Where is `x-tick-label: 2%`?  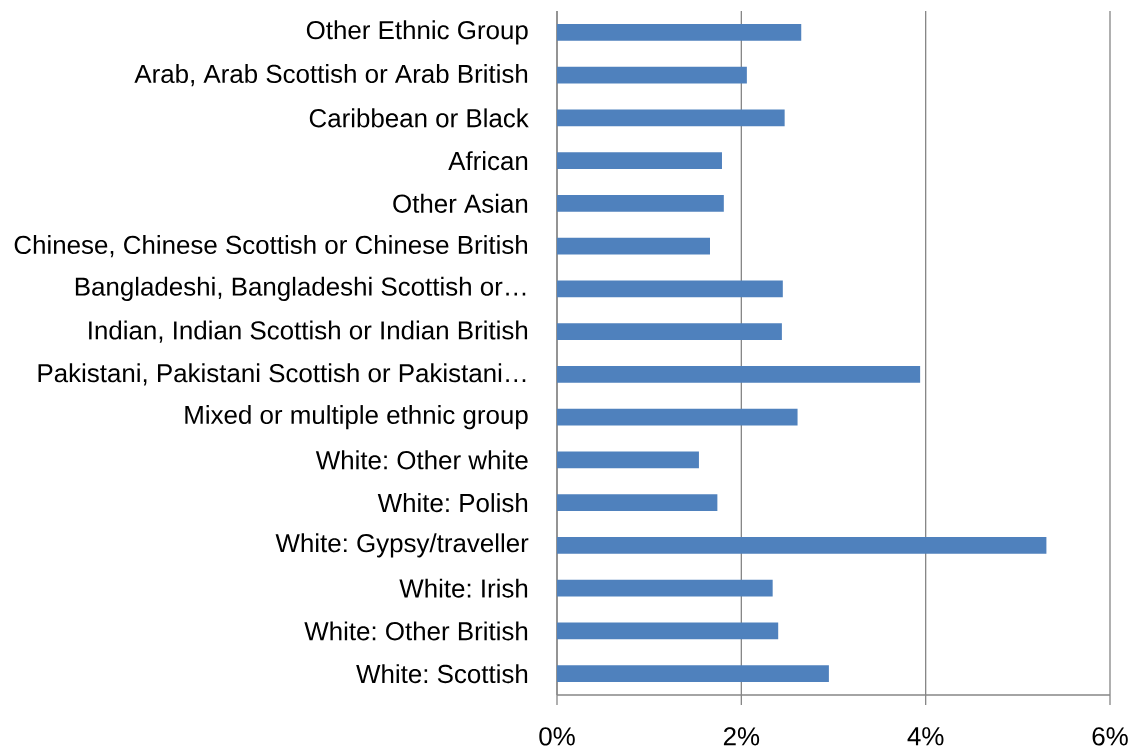 x-tick-label: 2% is located at coordinates (741, 736).